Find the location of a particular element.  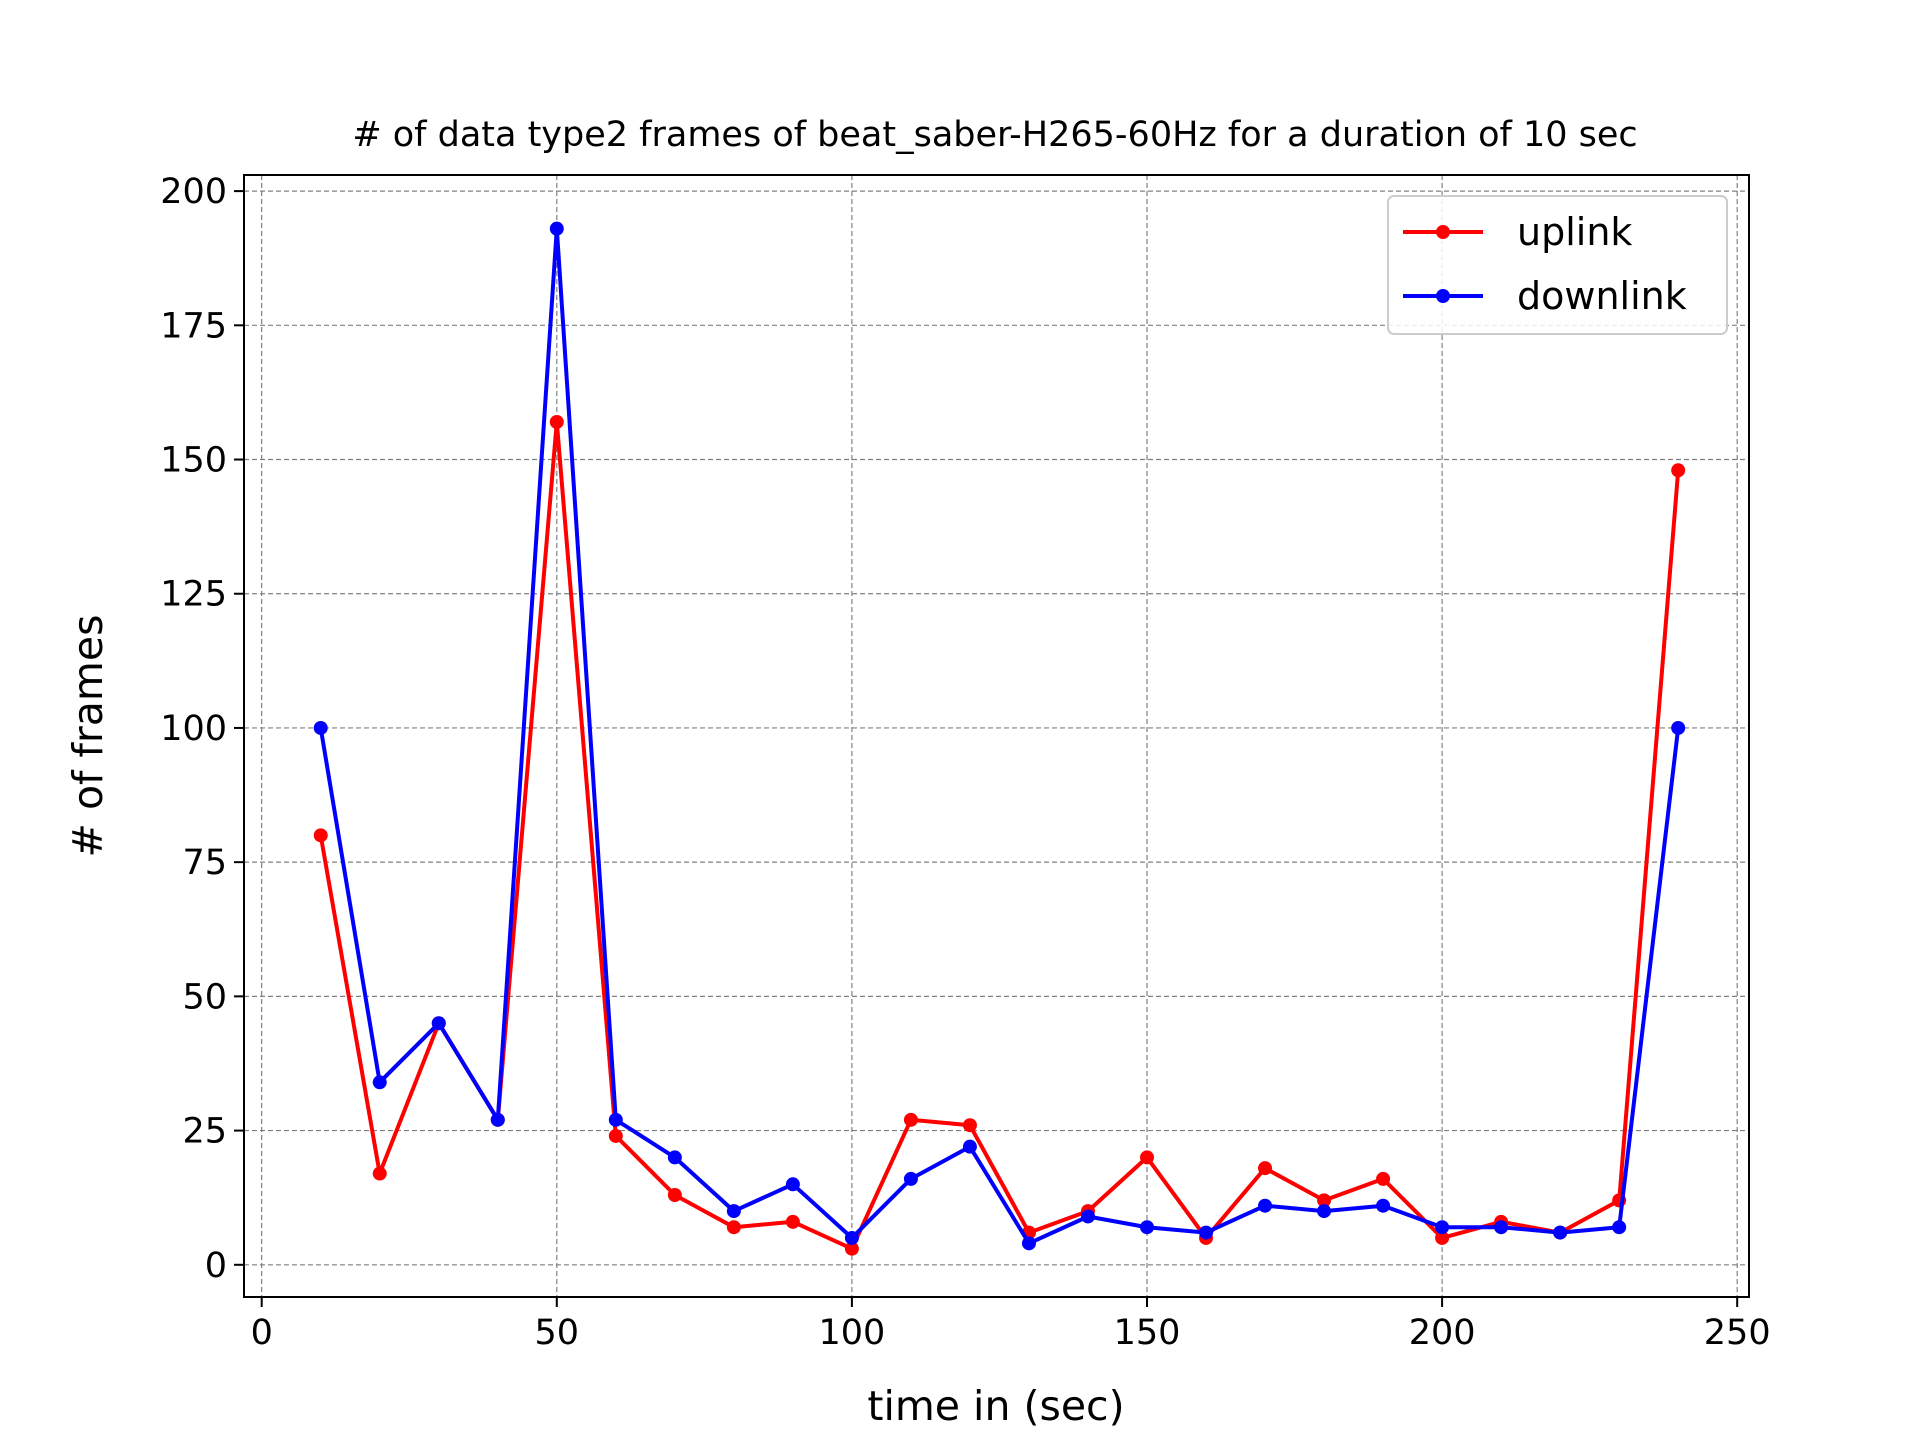

legend-label-downlink: downlink is located at coordinates (1602, 296).